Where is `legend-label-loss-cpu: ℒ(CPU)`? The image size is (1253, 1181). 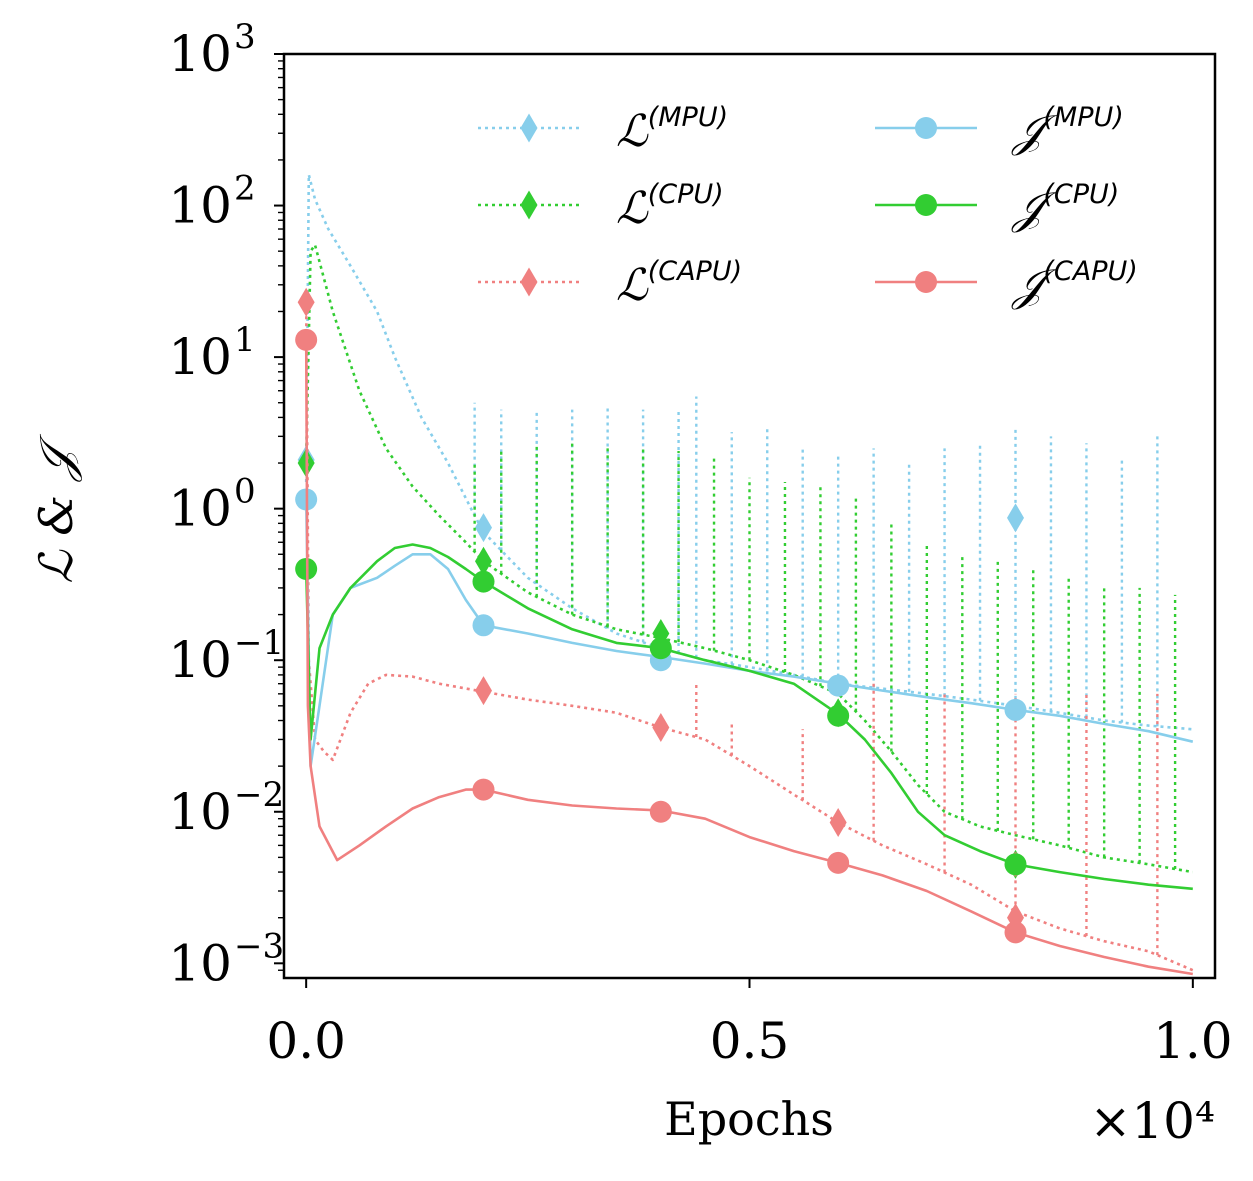 legend-label-loss-cpu: ℒ(CPU) is located at coordinates (670, 206).